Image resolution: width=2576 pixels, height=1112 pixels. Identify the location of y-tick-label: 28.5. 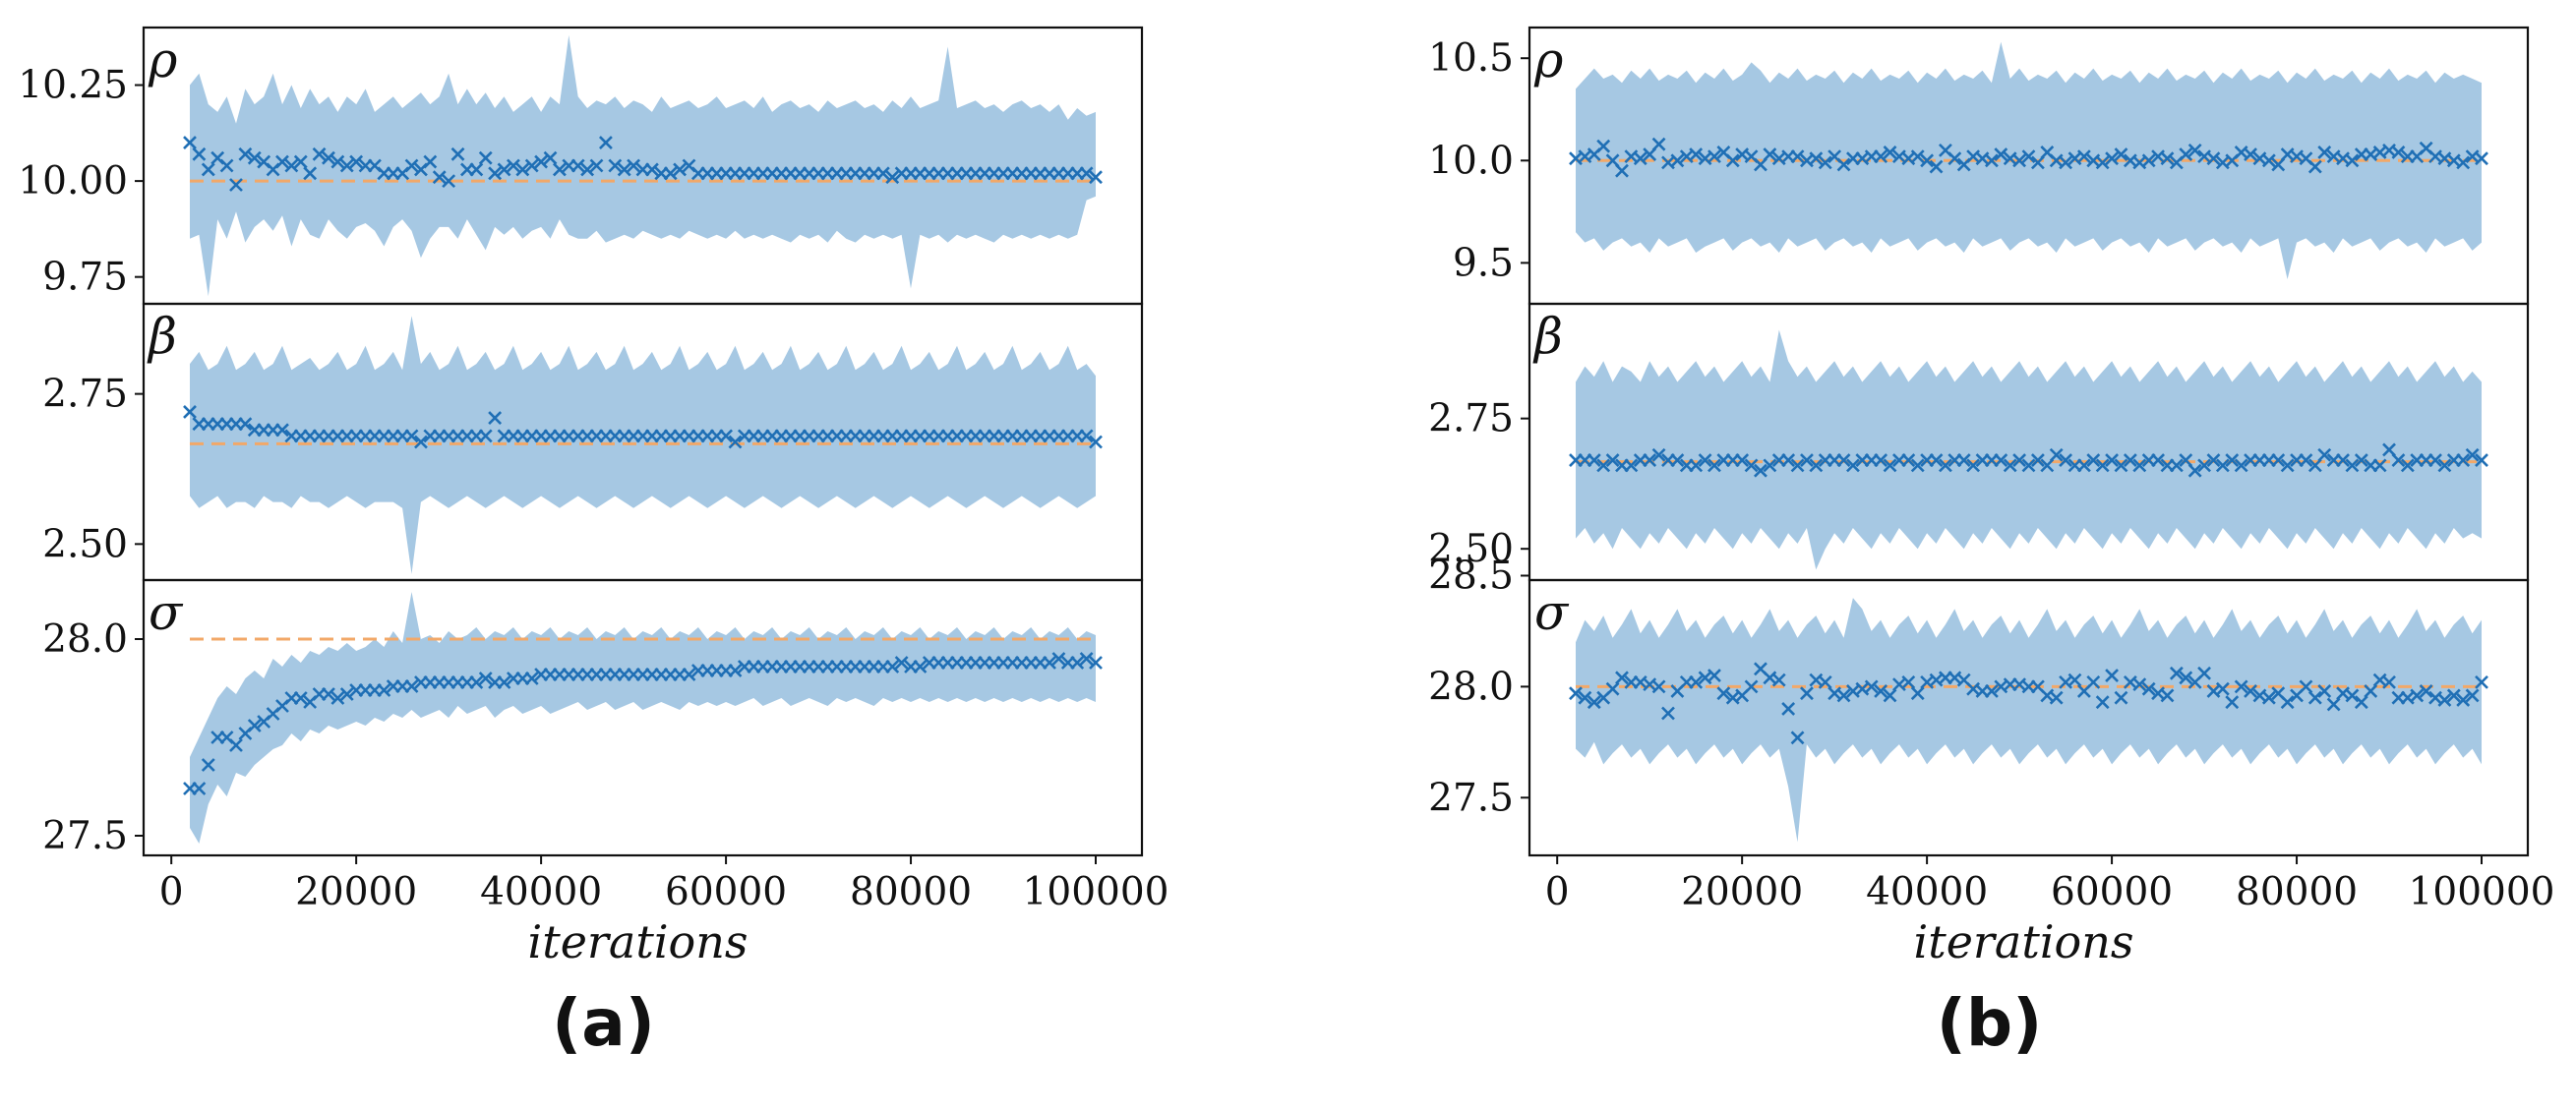
(1471, 576).